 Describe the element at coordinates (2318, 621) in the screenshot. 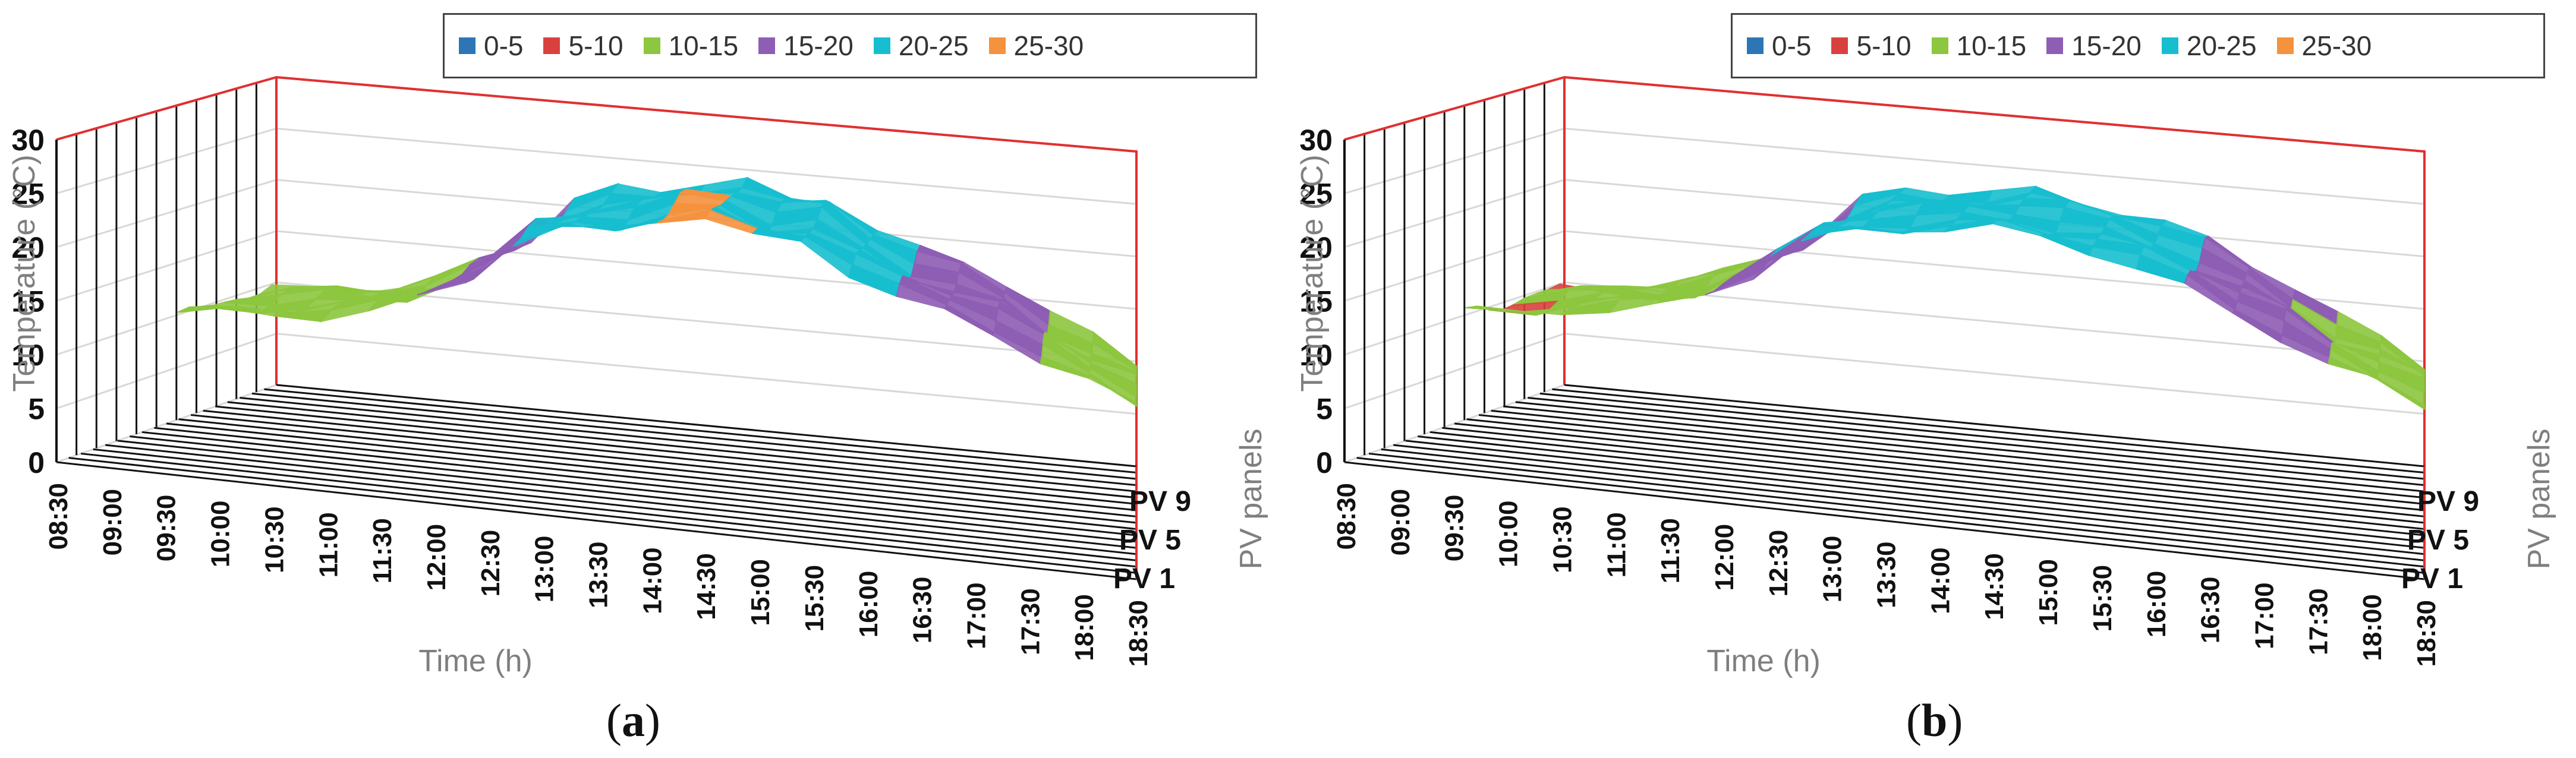

I see `x-tick-label: 17:30` at that location.